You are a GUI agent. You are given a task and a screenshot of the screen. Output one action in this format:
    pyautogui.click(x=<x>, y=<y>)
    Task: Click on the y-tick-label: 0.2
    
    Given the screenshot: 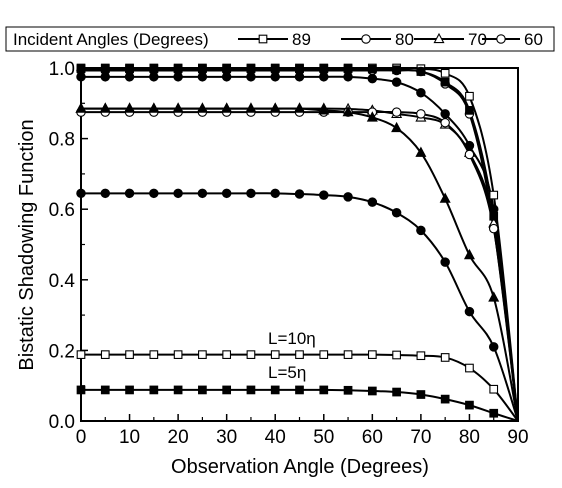 What is the action you would take?
    pyautogui.click(x=62, y=351)
    